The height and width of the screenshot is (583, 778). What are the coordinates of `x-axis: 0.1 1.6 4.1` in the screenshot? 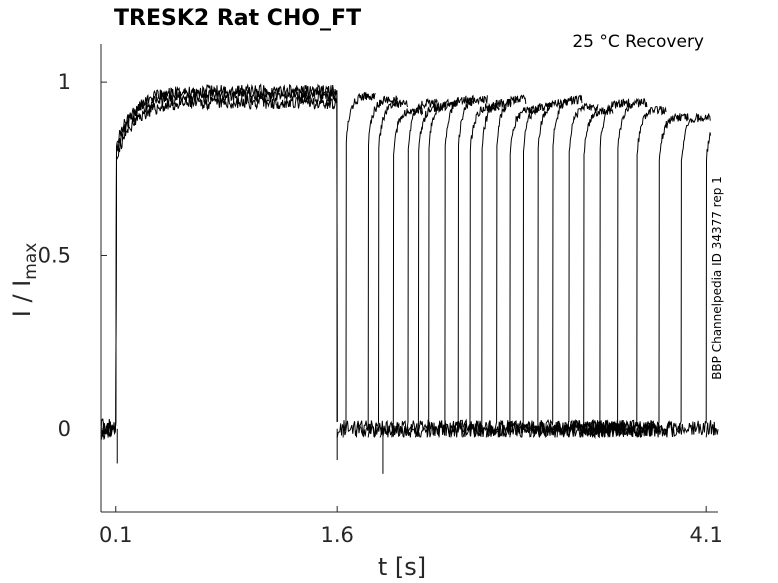 It's located at (411, 526).